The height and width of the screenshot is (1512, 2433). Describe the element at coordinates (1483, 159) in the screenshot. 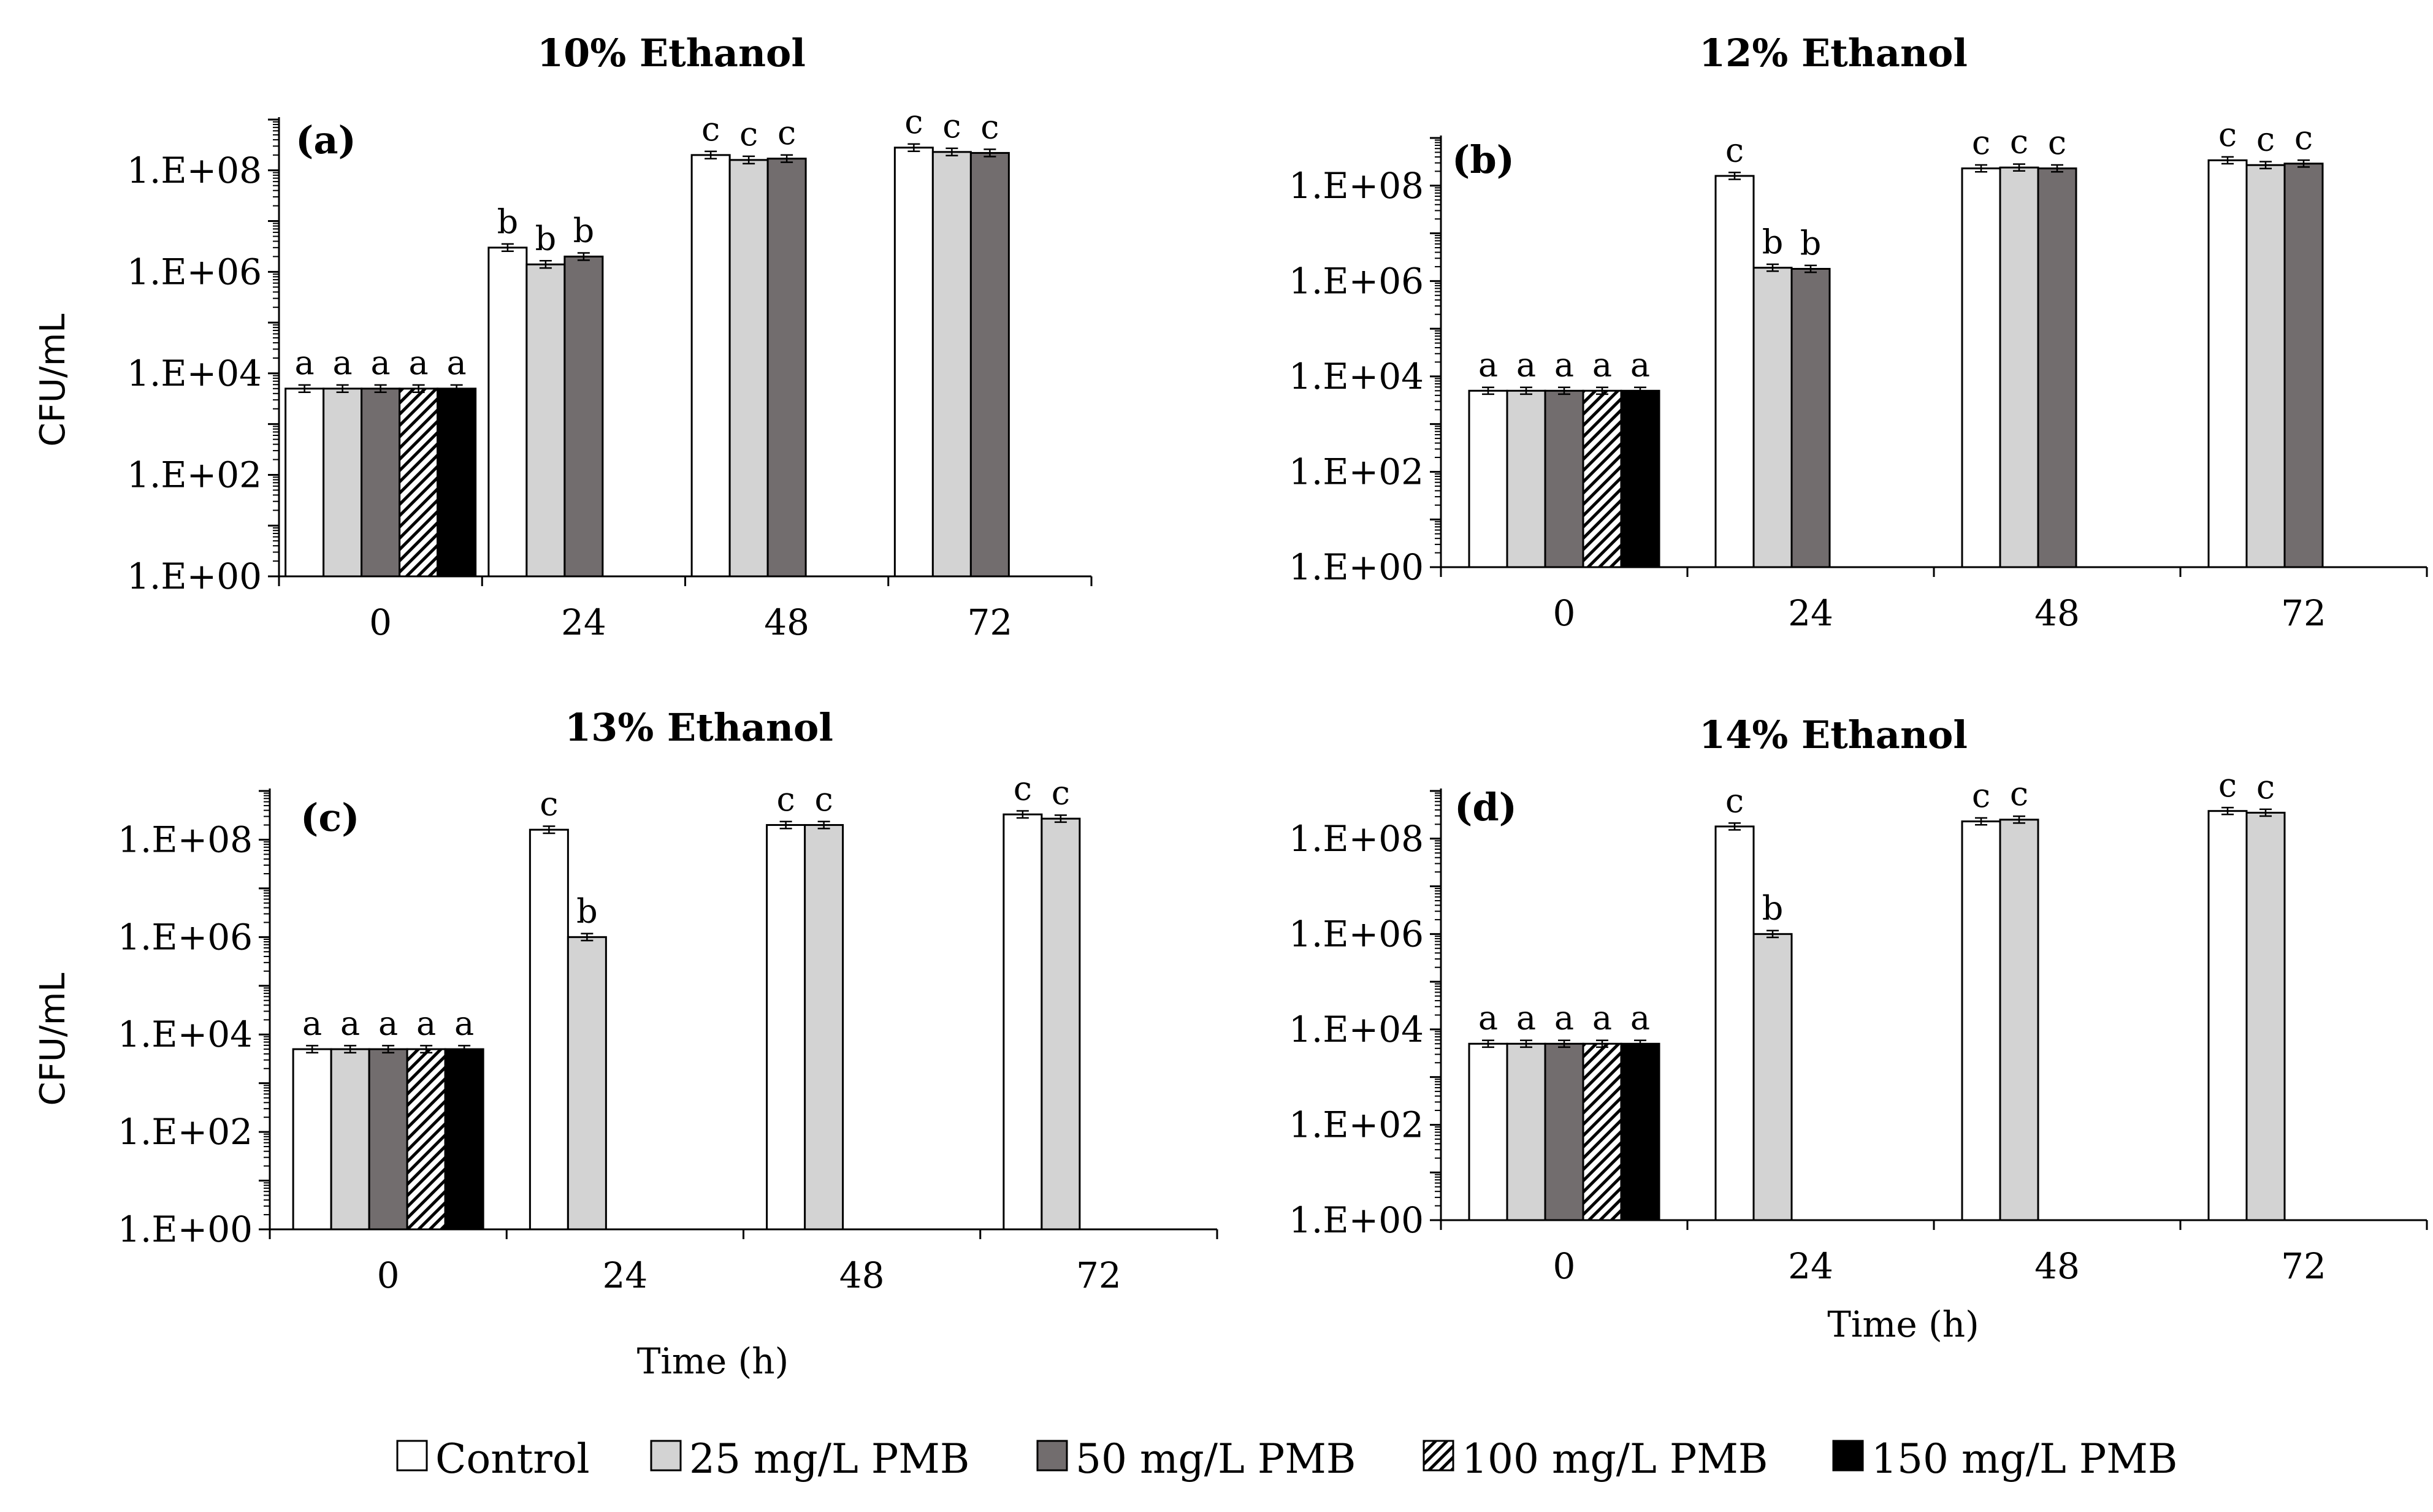

I see `panel-label: (b)` at that location.